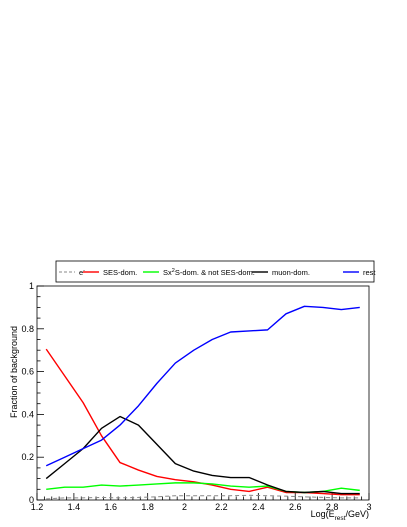 The width and height of the screenshot is (407, 527). I want to click on y-axis-title: Fraction of background, so click(14, 372).